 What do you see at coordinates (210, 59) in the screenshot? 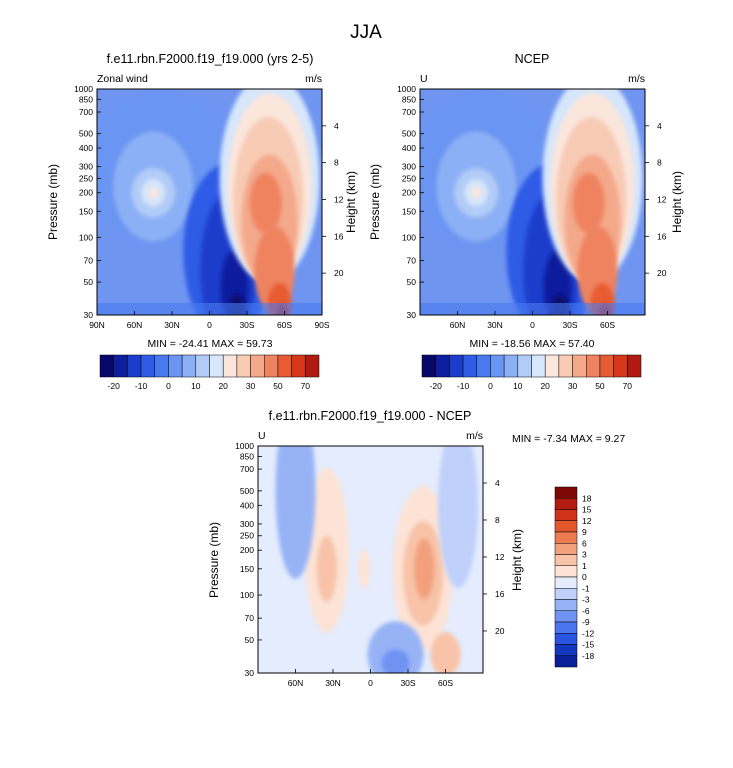
I see `panel-title: f.e11.rbn.F2000.f19_f19.000 (yrs 2-5)` at bounding box center [210, 59].